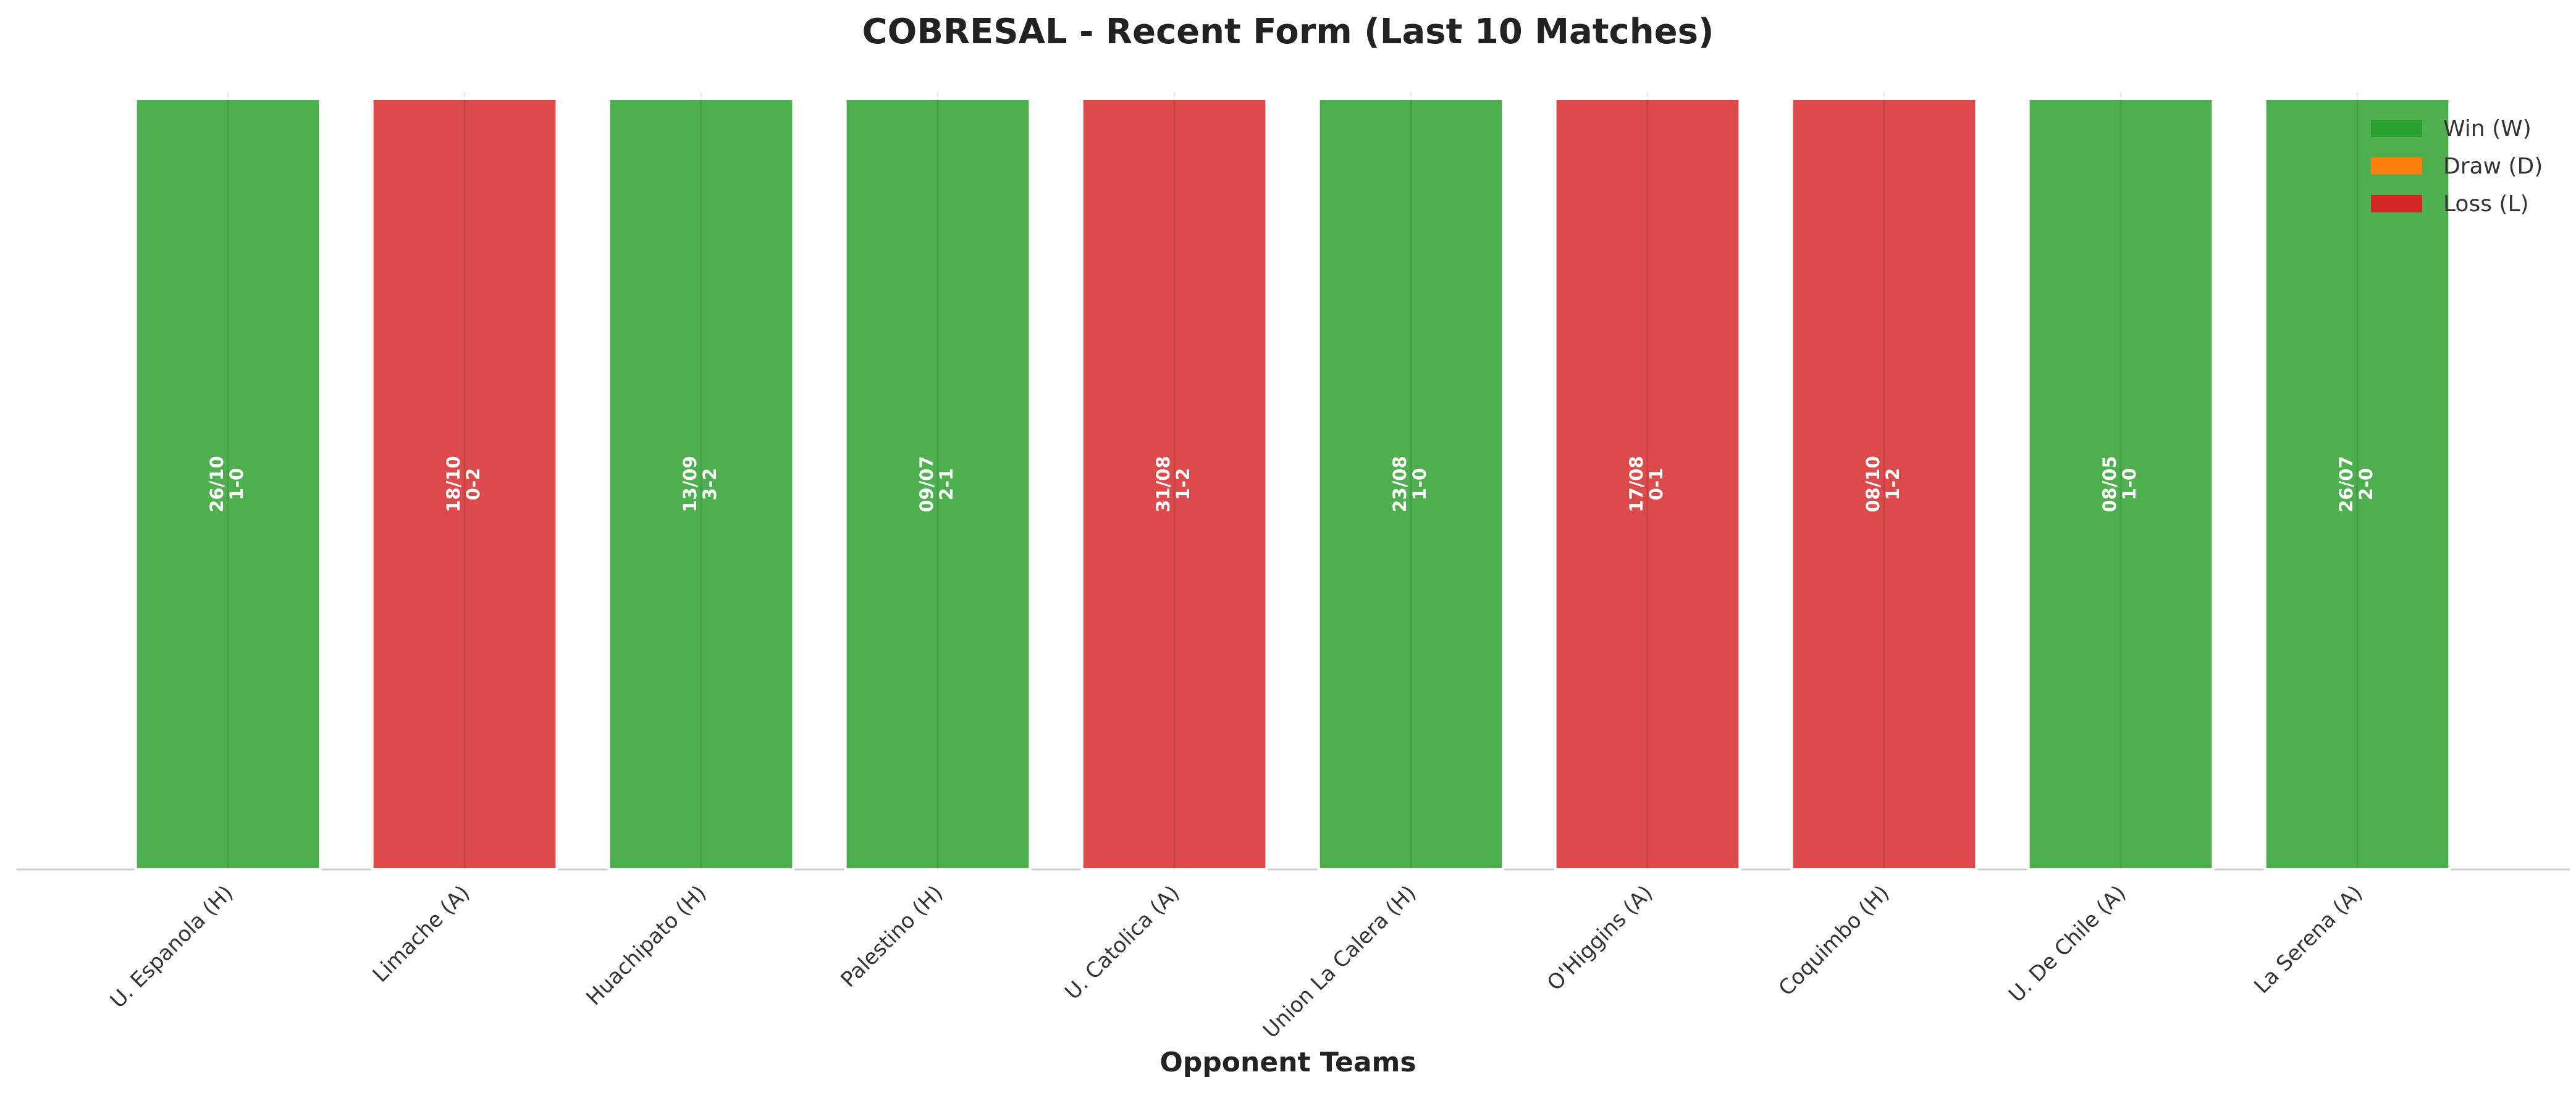 This screenshot has height=1093, width=2576. I want to click on bar-annotation: 23/081-0, so click(1409, 484).